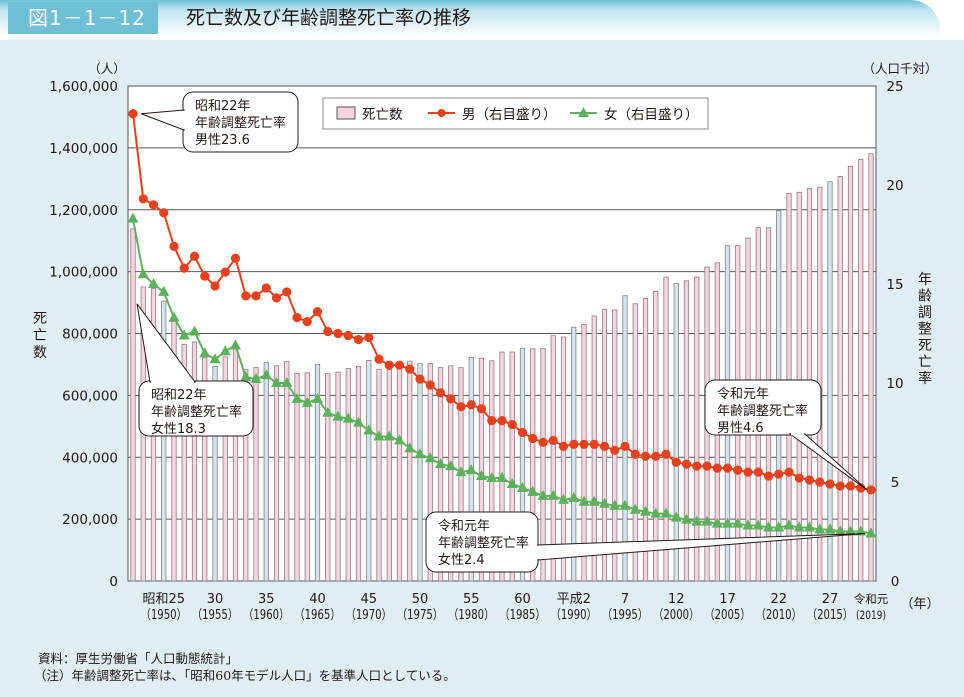 The width and height of the screenshot is (964, 697). What do you see at coordinates (90, 458) in the screenshot?
I see `left-tick-label: 400,000` at bounding box center [90, 458].